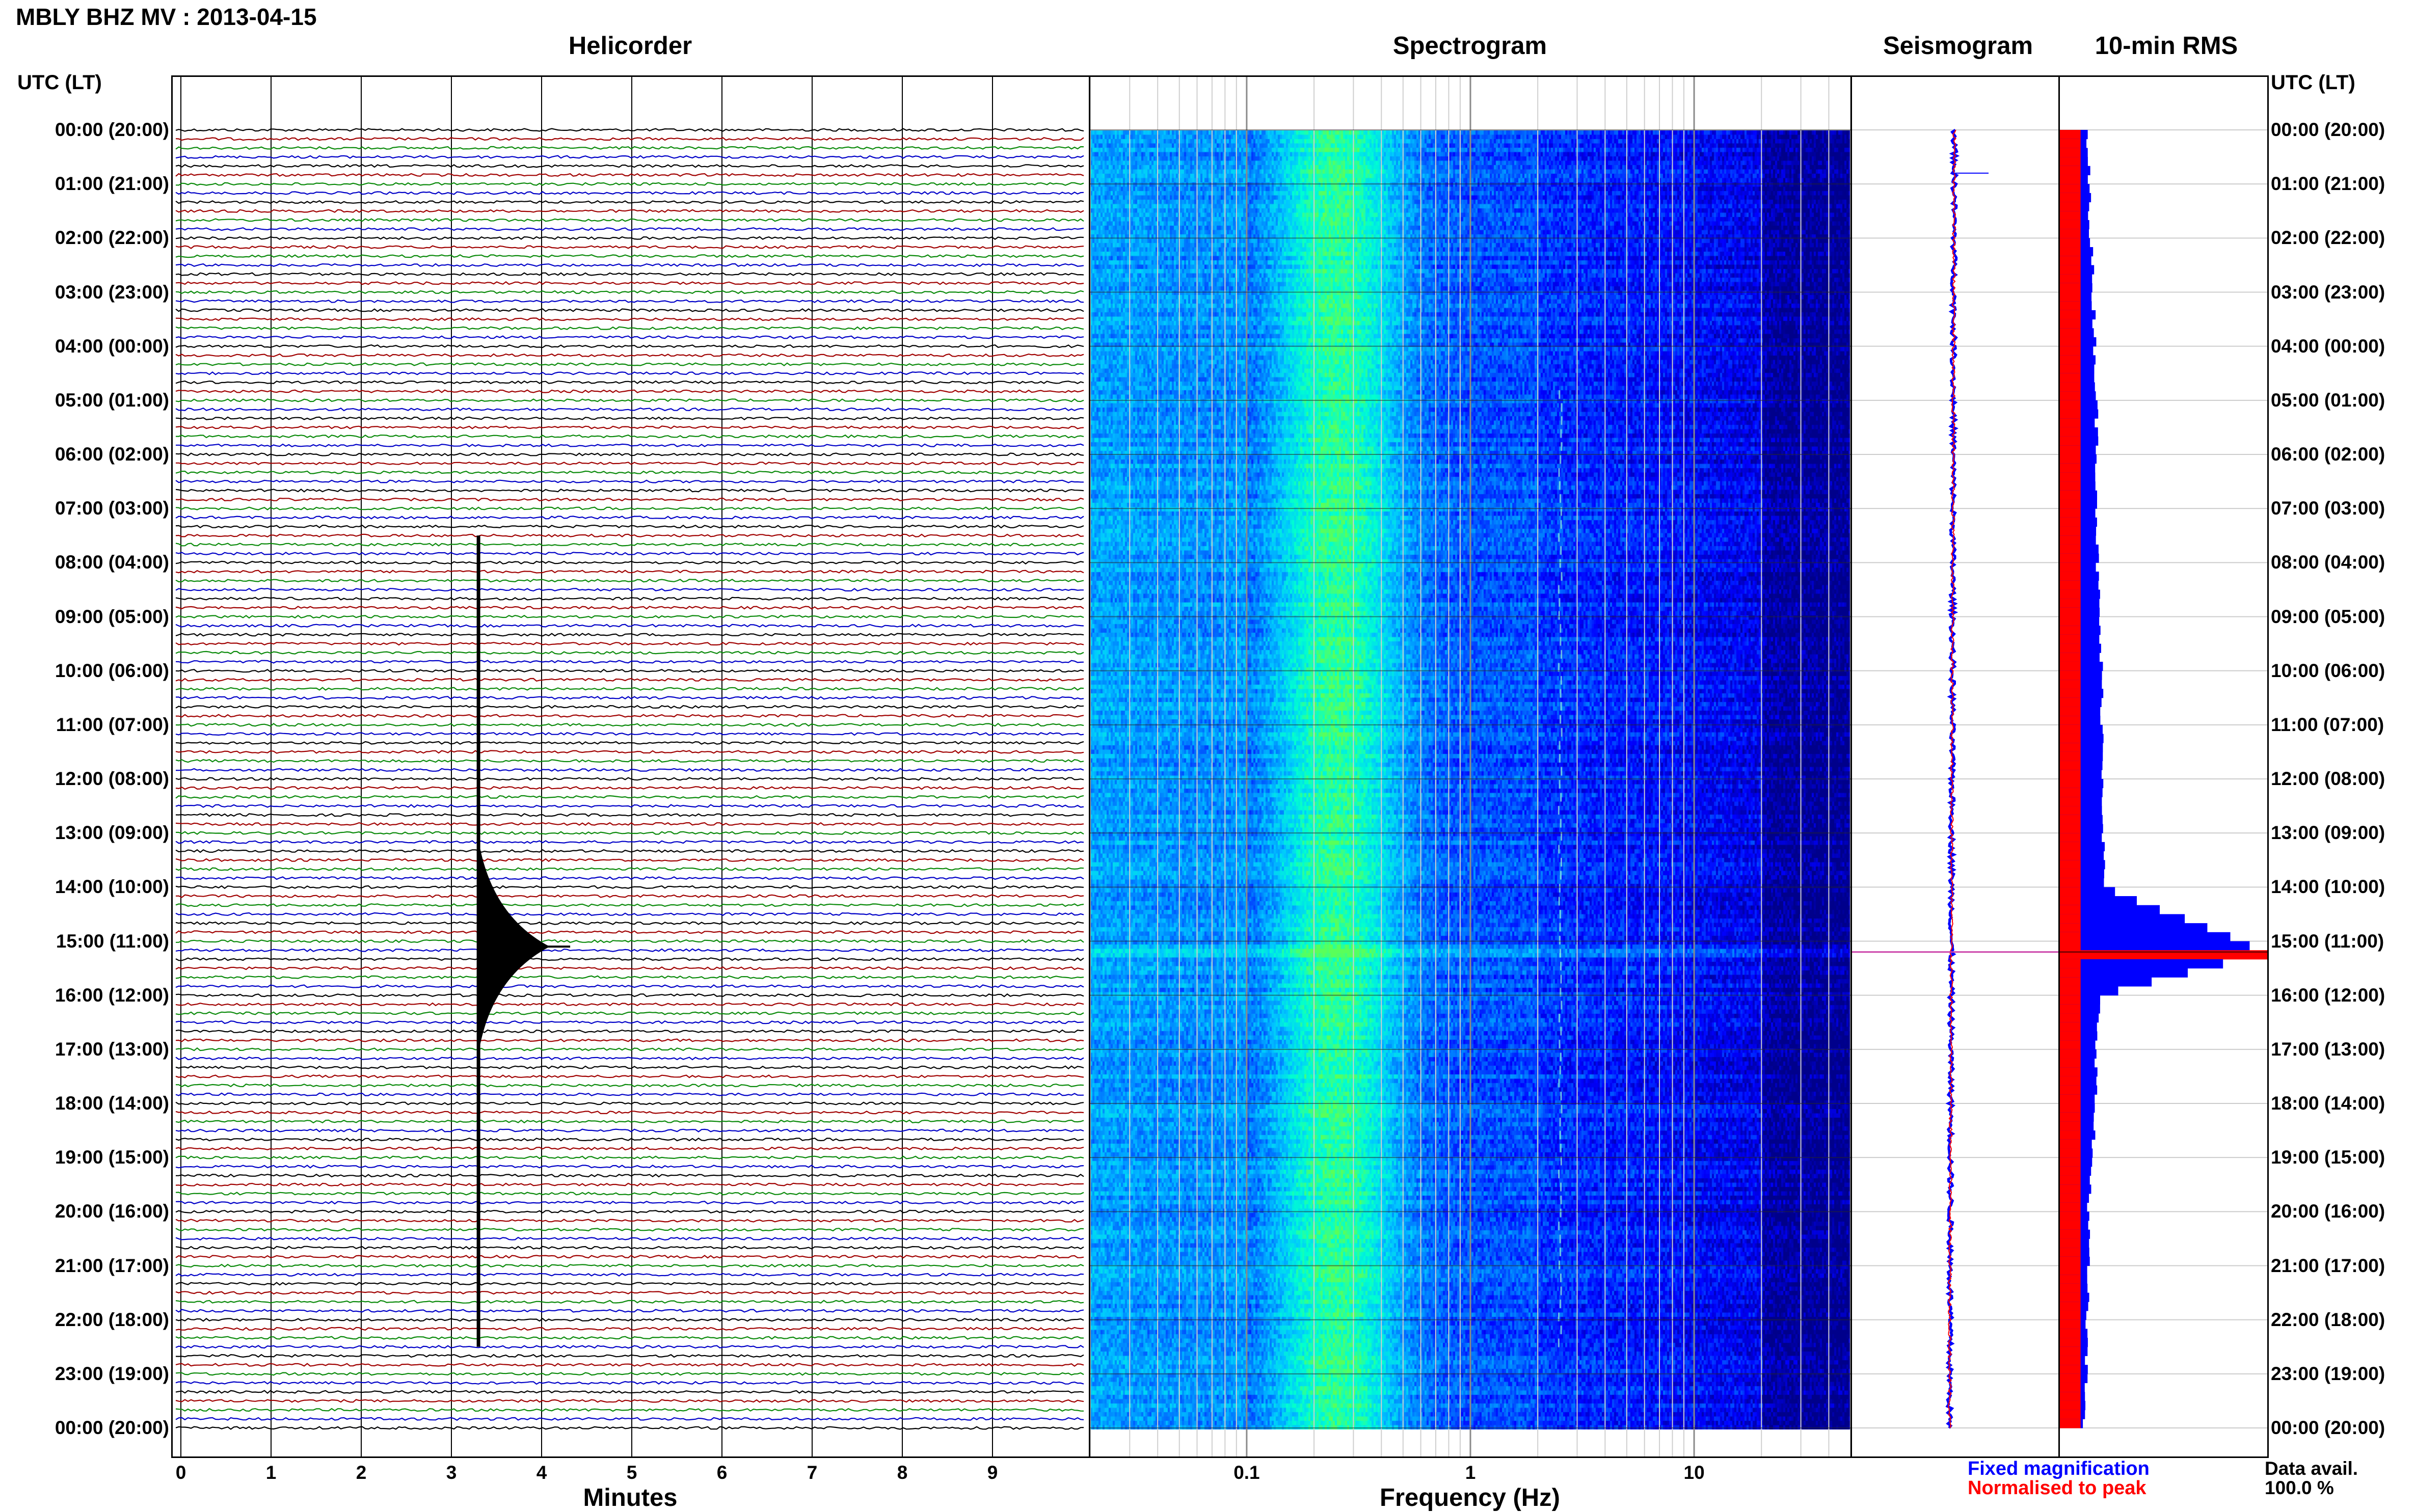 This screenshot has width=2415, height=1512. Describe the element at coordinates (180, 1472) in the screenshot. I see `helicorder-x-tick-label: 0` at that location.